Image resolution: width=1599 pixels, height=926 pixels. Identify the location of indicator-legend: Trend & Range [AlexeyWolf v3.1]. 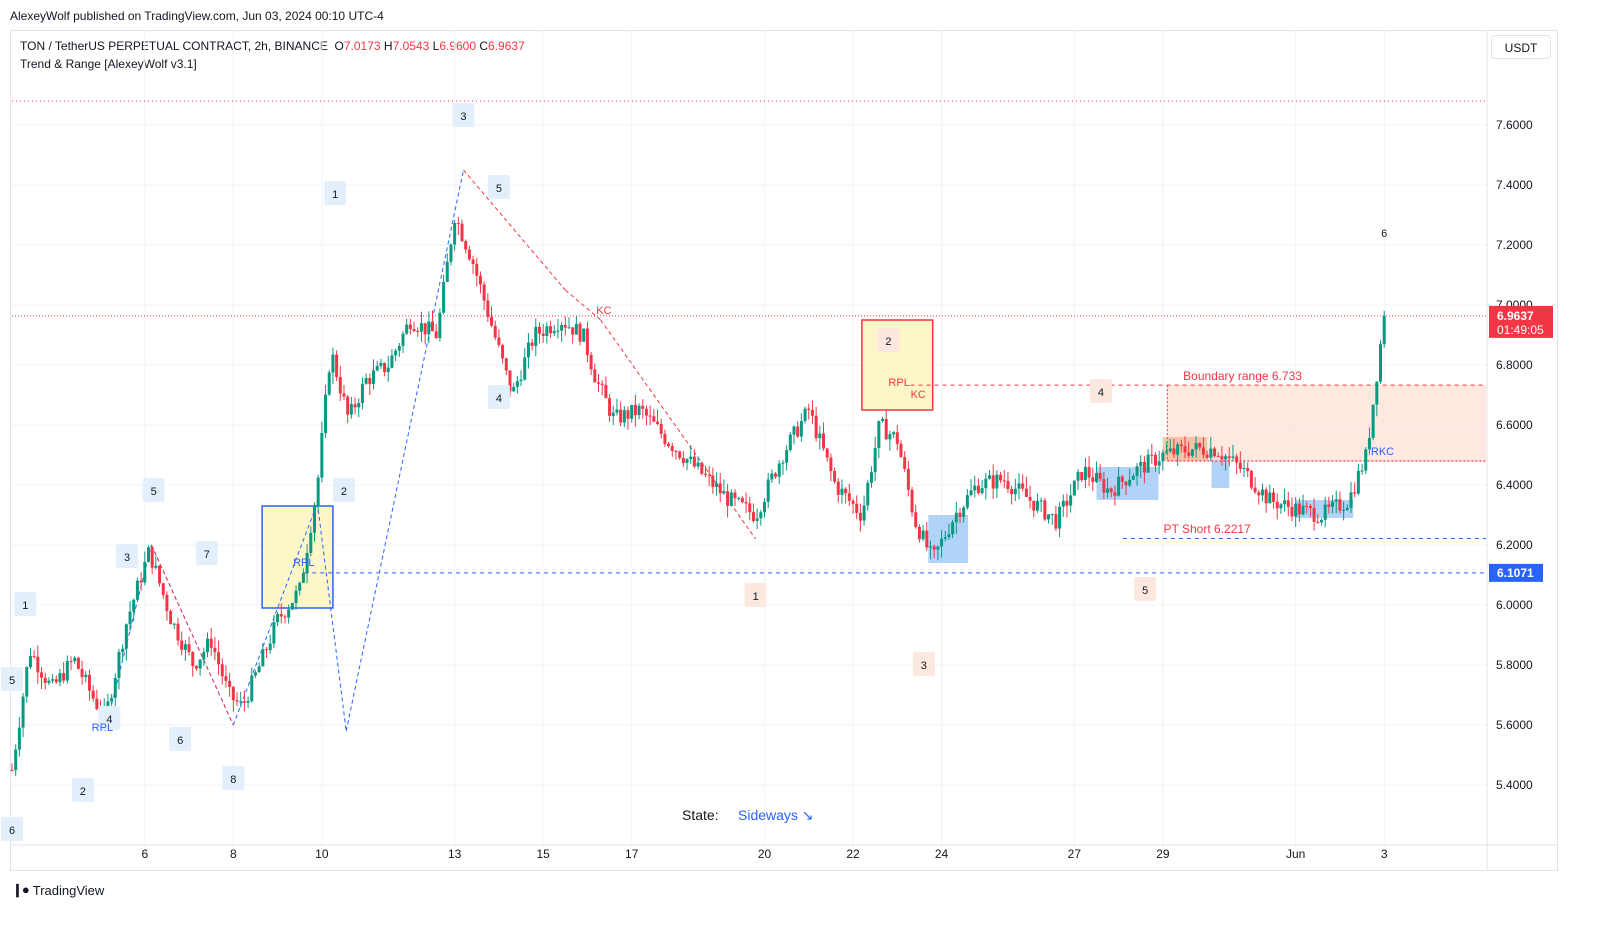
(108, 64).